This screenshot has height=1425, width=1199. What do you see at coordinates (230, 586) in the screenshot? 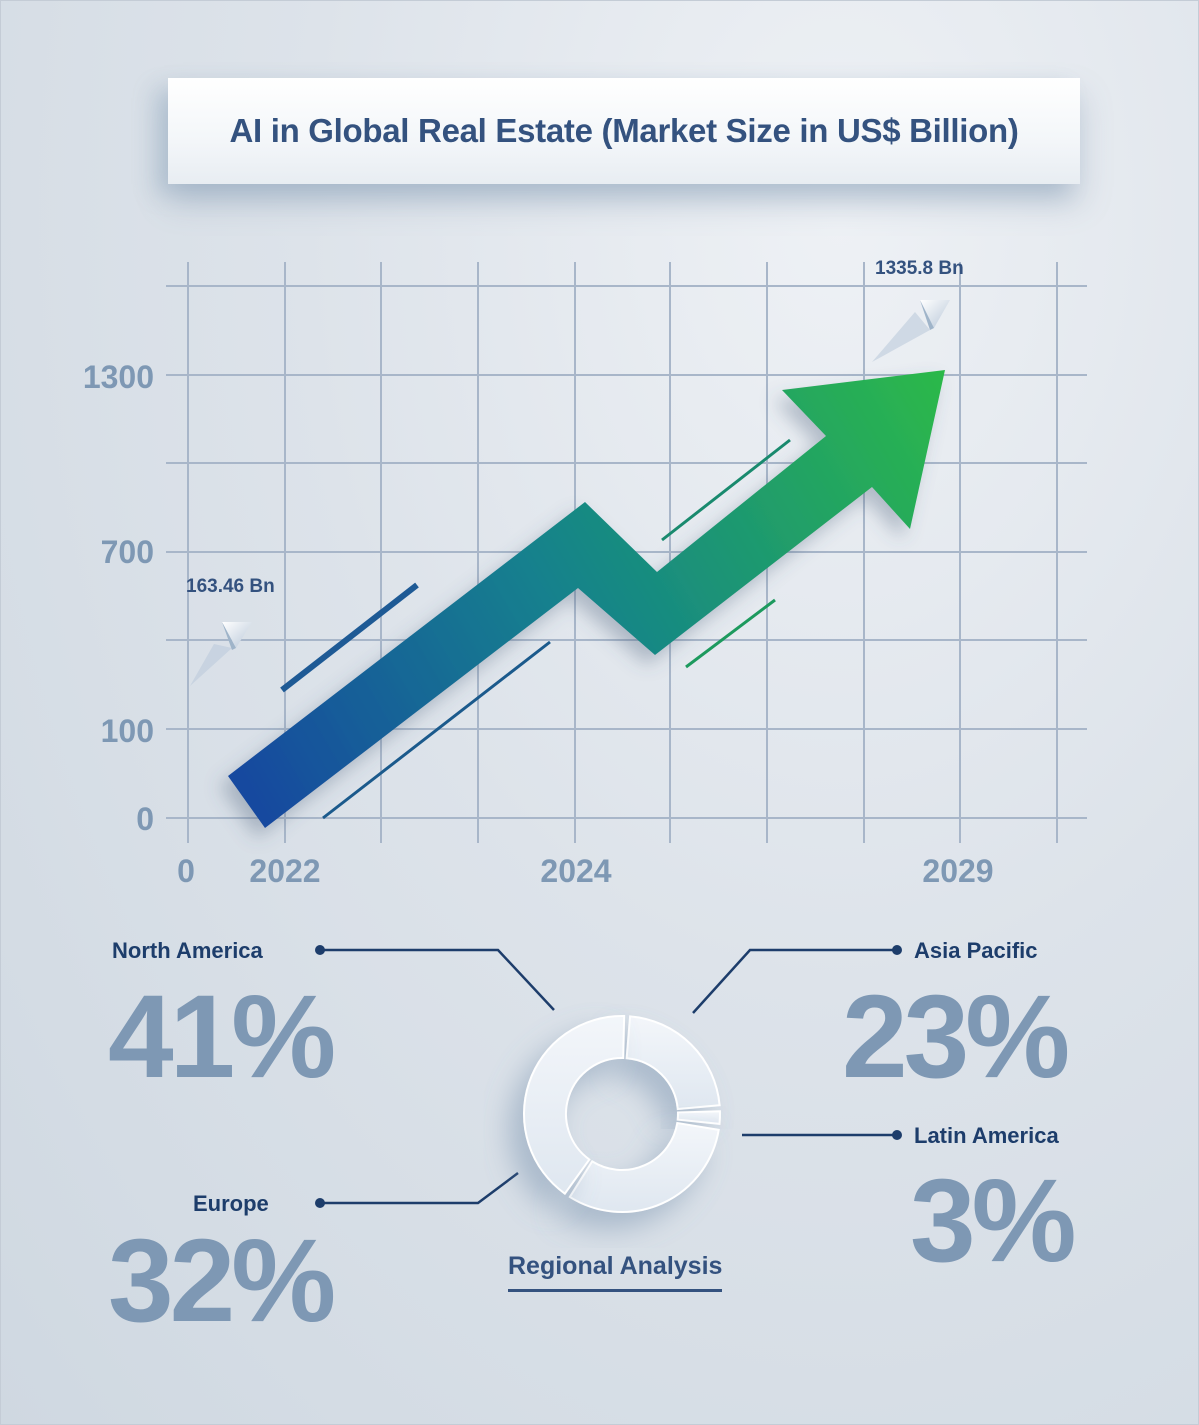
I see `start-value-annotation: 163.46 Bn` at bounding box center [230, 586].